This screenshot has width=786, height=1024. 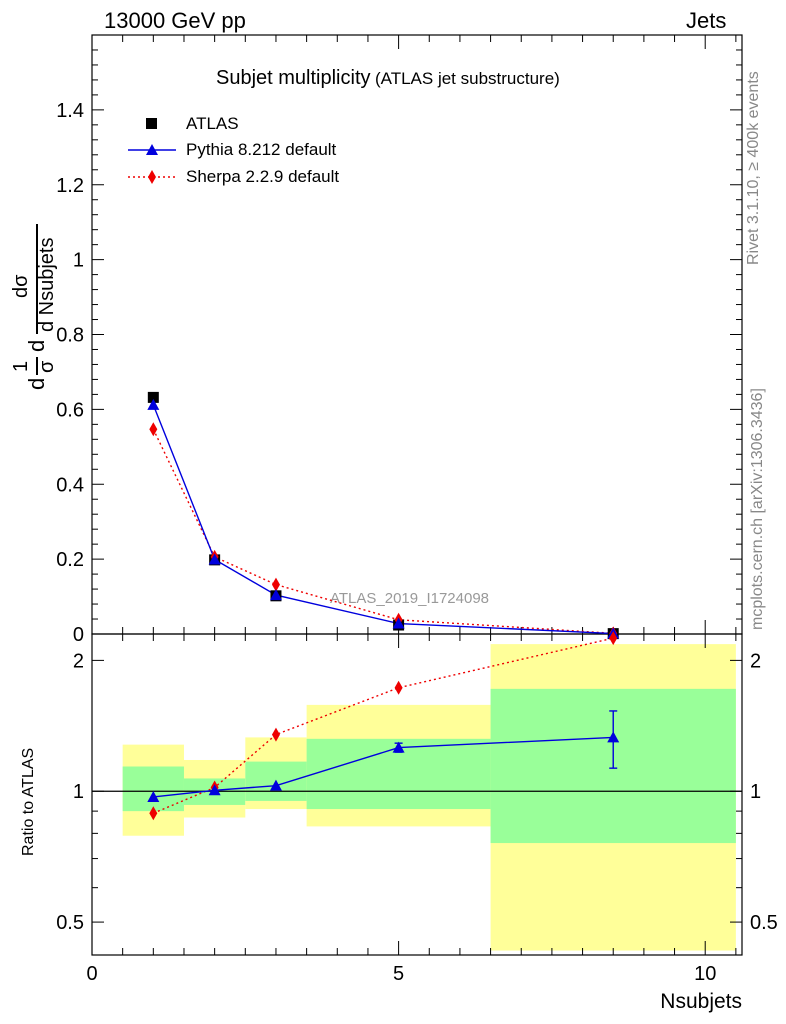 I want to click on ratio-y-tick-label: 1, so click(x=78, y=792).